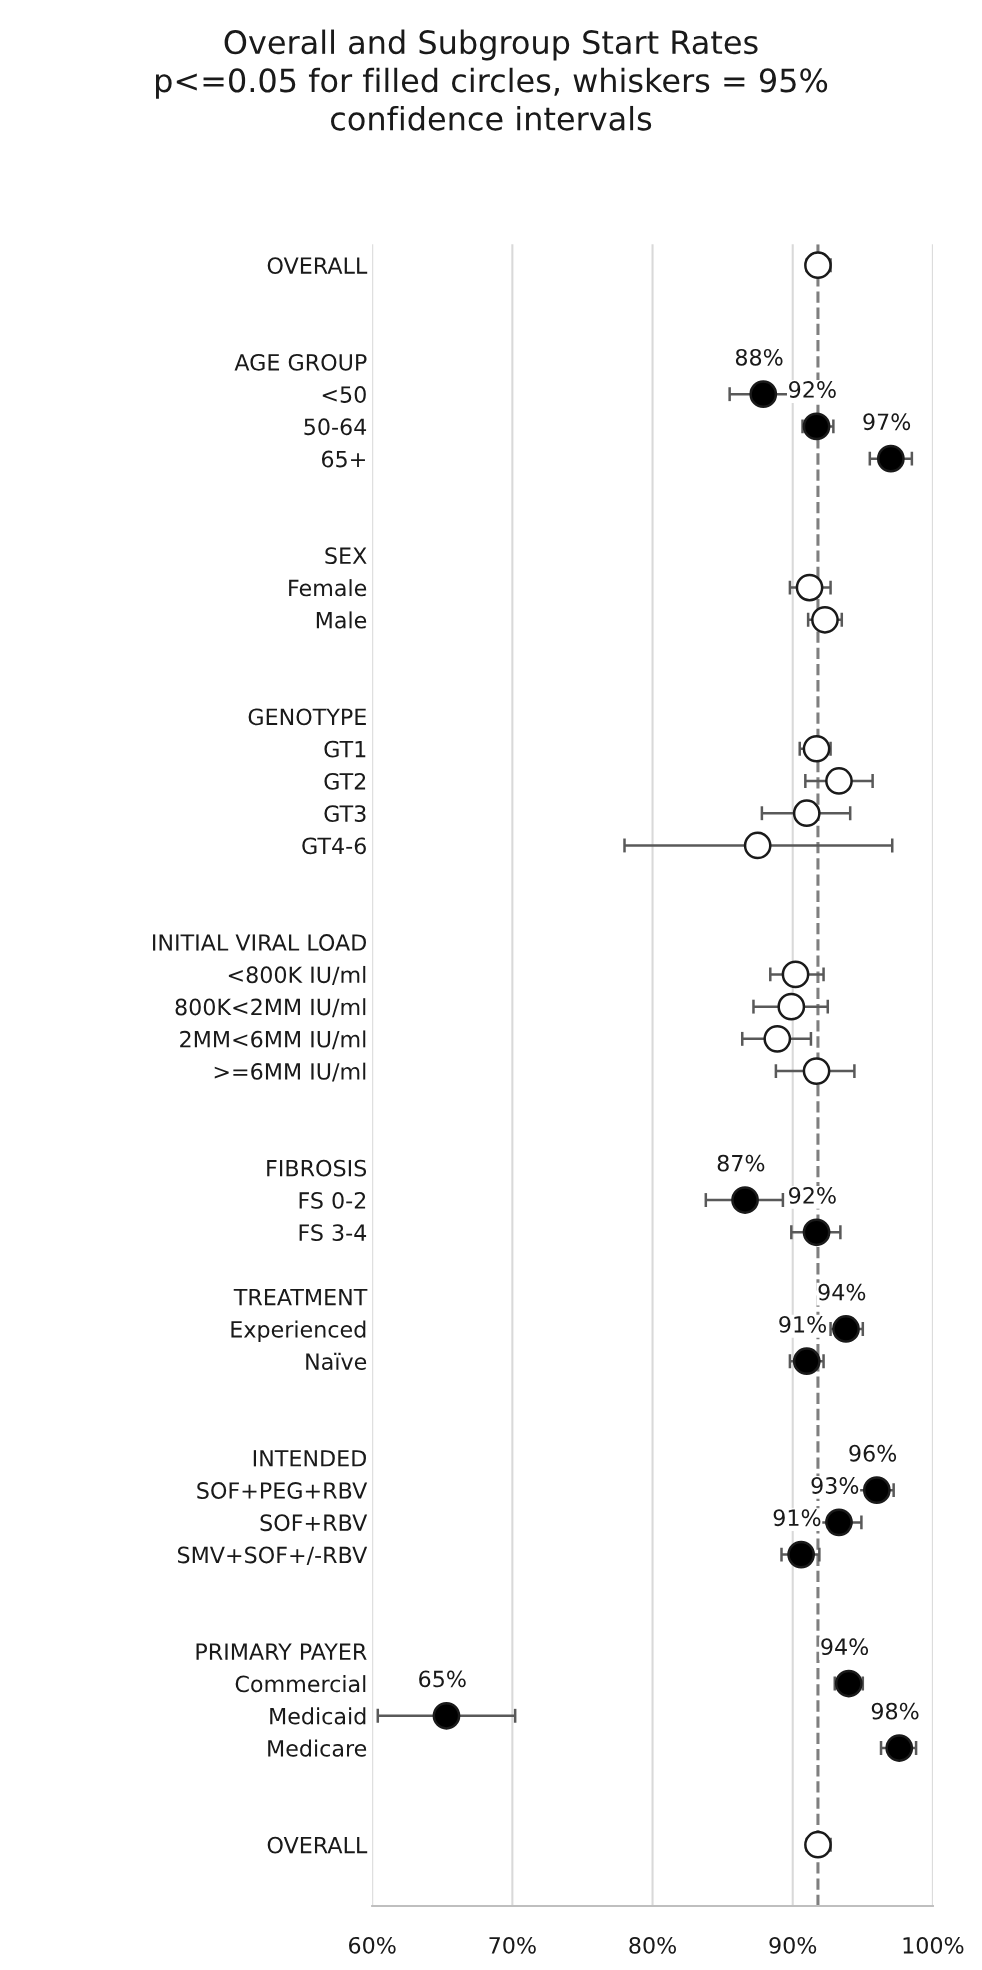 The width and height of the screenshot is (982, 1970). Describe the element at coordinates (328, 588) in the screenshot. I see `y-tick-label: Female` at that location.